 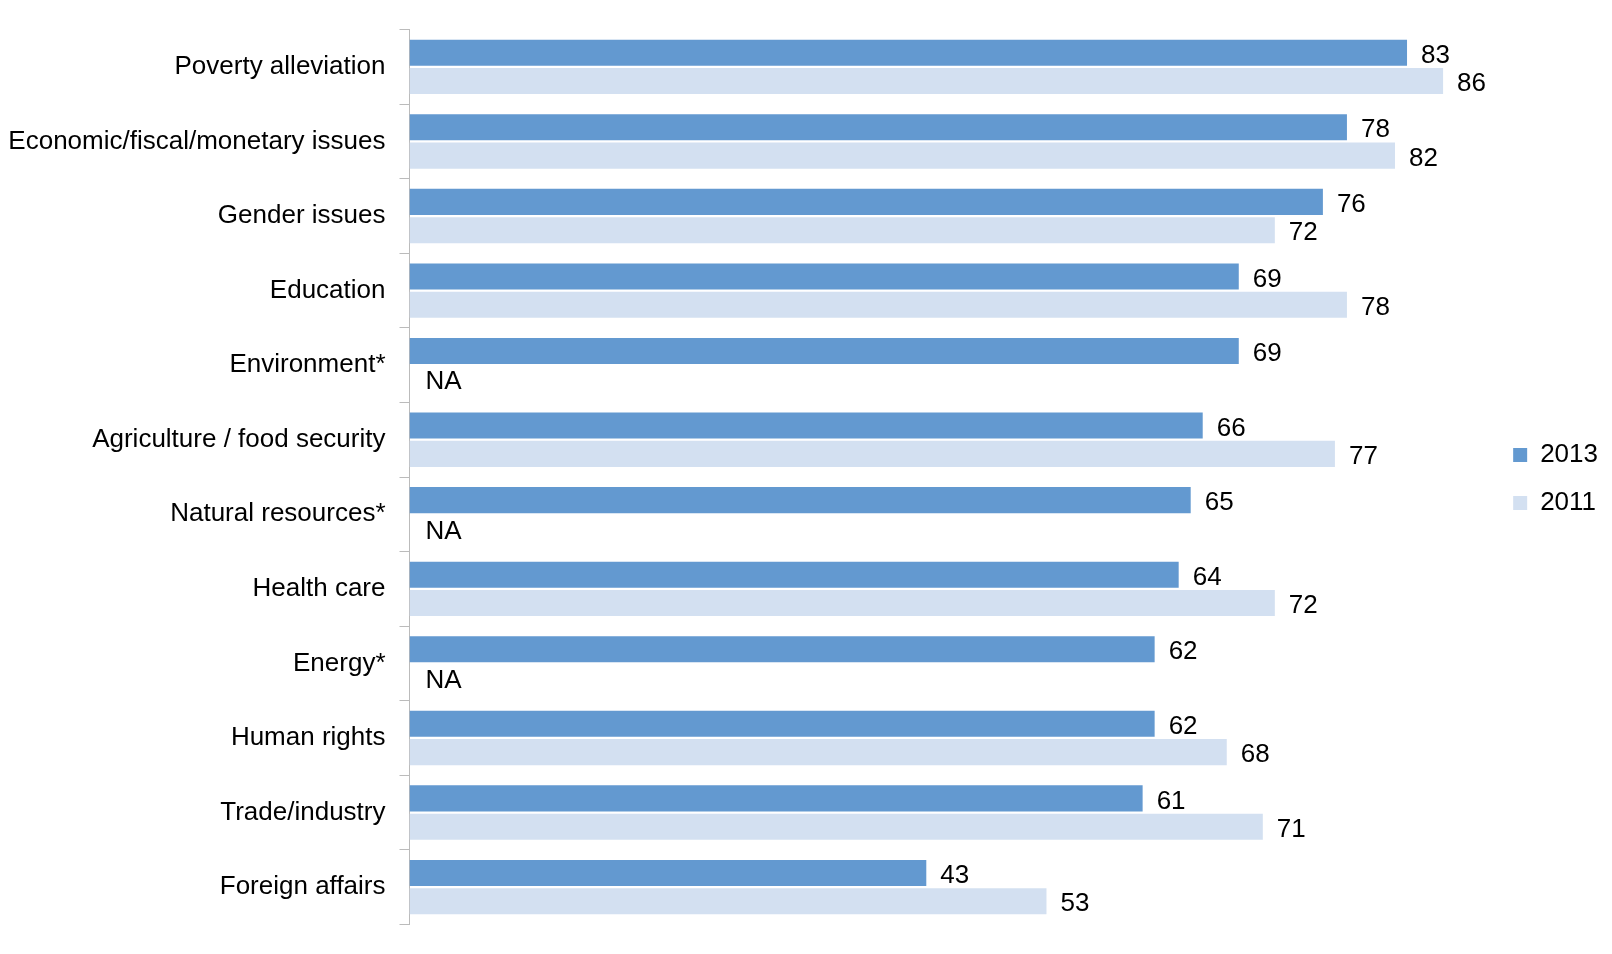 What do you see at coordinates (1207, 575) in the screenshot?
I see `data-label: 64` at bounding box center [1207, 575].